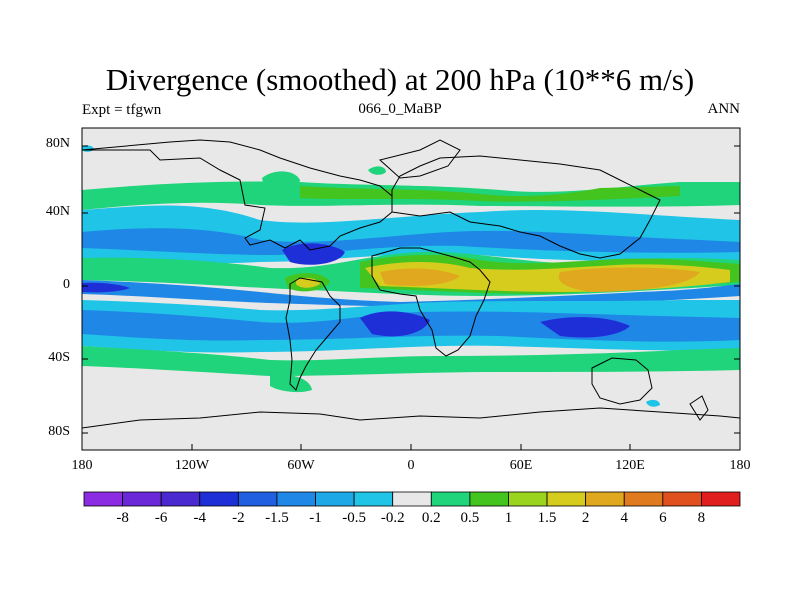 This screenshot has height=600, width=800. What do you see at coordinates (161, 518) in the screenshot?
I see `colorbar-label: -6` at bounding box center [161, 518].